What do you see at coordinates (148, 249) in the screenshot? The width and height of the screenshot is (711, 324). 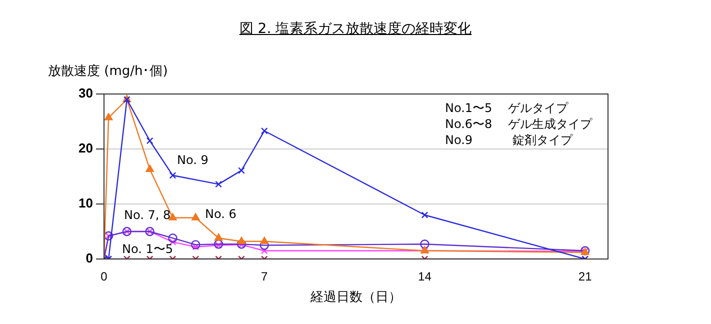 I see `annotation: No. 1〜5` at bounding box center [148, 249].